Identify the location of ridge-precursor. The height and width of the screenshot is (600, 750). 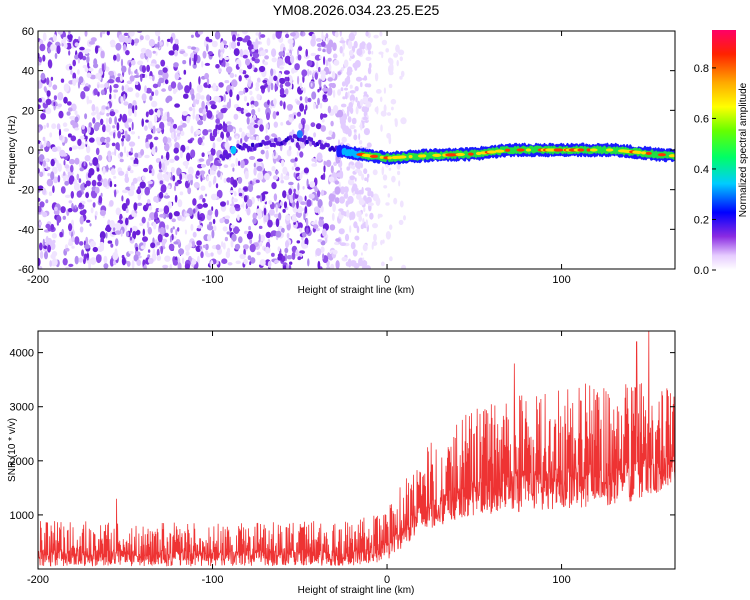
(311, 139).